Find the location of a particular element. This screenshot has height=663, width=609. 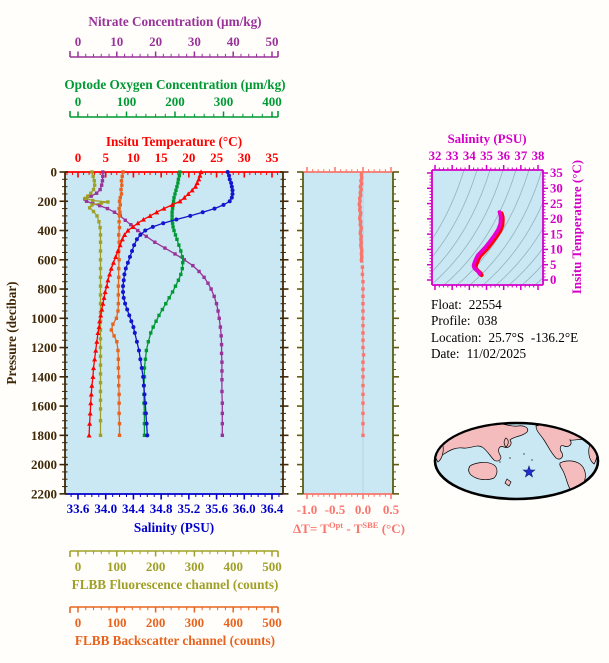

svg-text: 600 is located at coordinates (48, 259).